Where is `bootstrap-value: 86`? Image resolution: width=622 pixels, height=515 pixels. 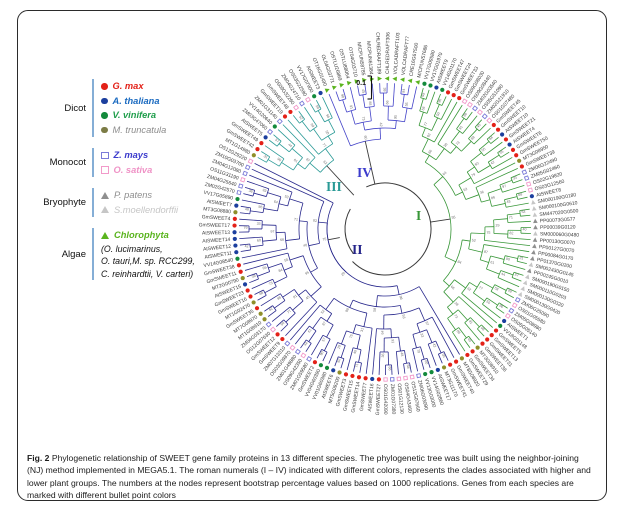
bootstrap-value: 86 is located at coordinates (390, 368).